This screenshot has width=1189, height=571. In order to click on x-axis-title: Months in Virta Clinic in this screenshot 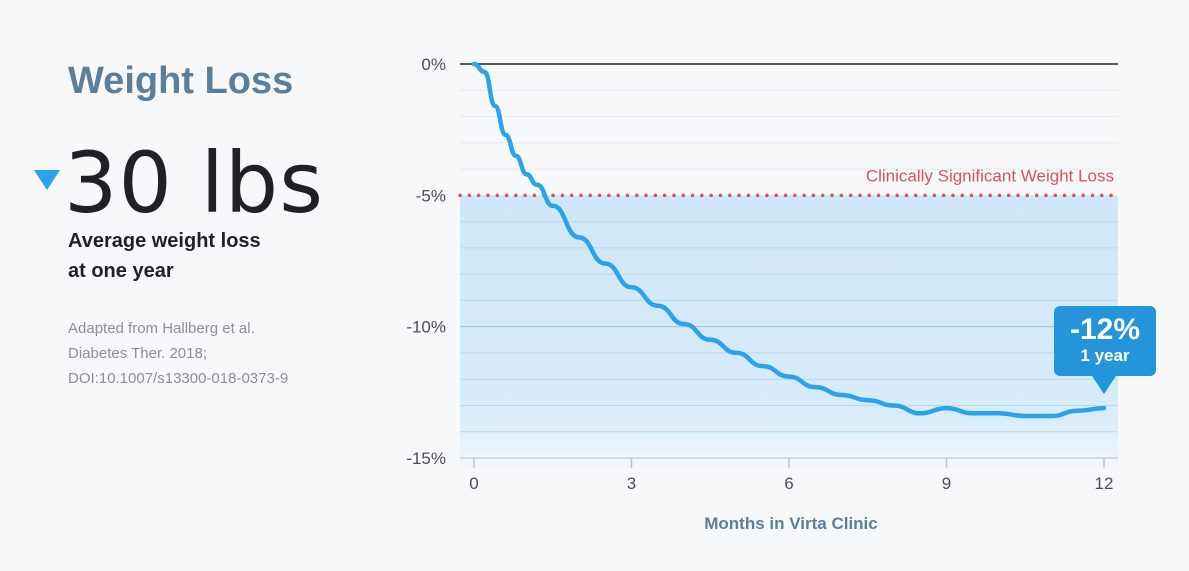, I will do `click(790, 523)`.